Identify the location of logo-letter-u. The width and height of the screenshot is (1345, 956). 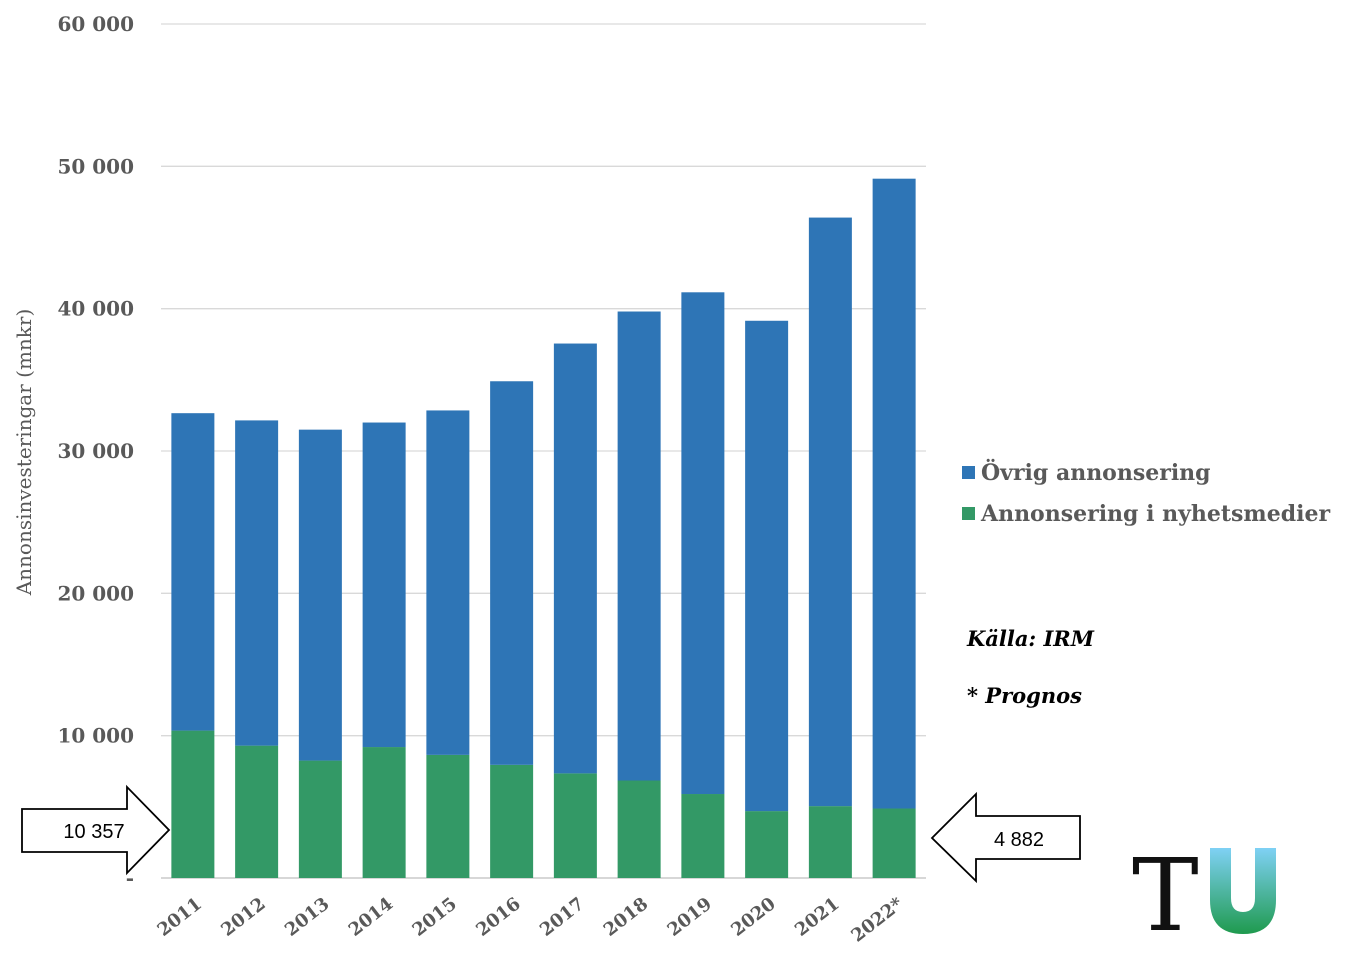
(1243, 891).